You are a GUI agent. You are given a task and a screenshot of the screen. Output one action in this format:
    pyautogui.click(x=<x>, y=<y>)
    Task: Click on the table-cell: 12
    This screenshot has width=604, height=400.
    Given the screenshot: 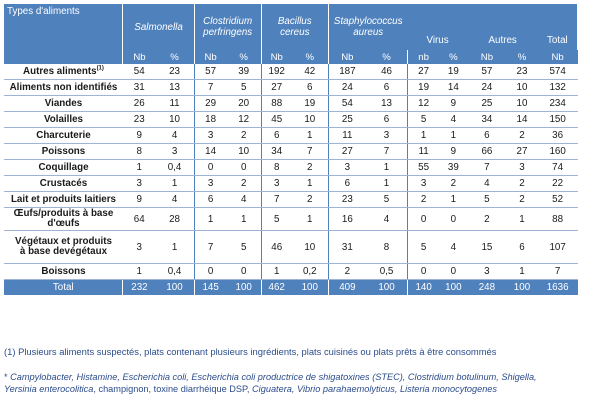 What is the action you would take?
    pyautogui.click(x=244, y=119)
    